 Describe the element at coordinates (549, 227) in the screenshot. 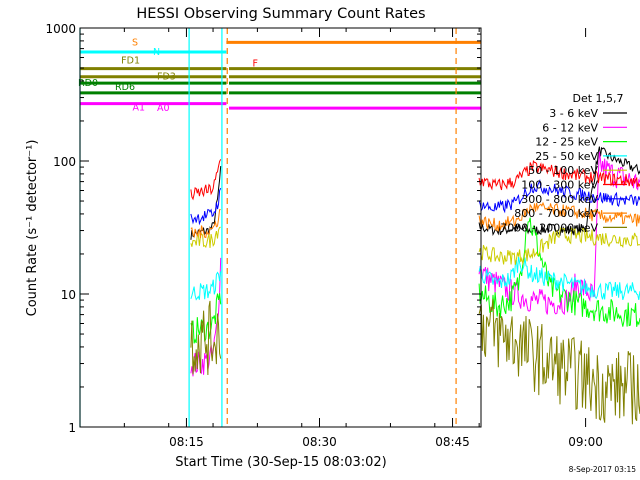

I see `legend-label: 7000 - 20000 keV` at that location.